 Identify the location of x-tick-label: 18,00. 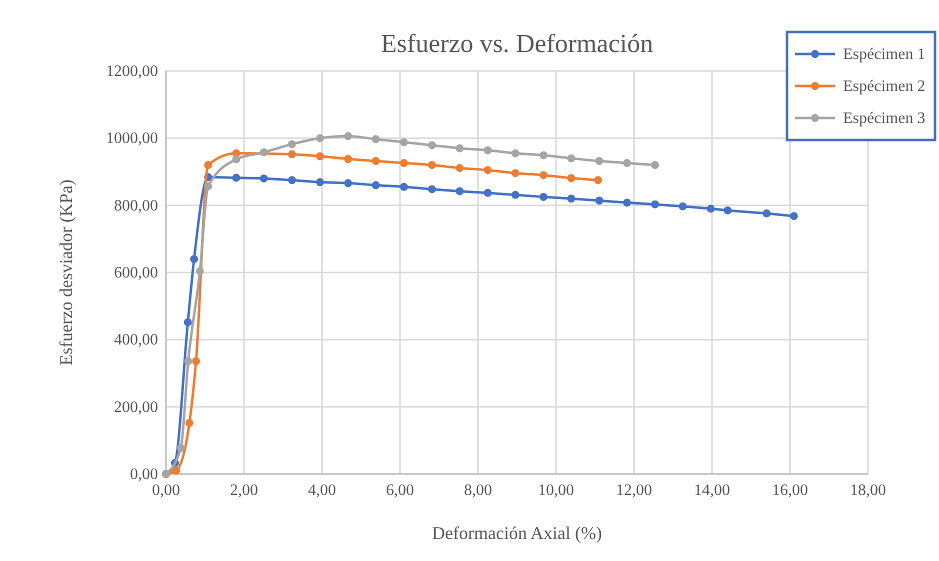
(868, 490).